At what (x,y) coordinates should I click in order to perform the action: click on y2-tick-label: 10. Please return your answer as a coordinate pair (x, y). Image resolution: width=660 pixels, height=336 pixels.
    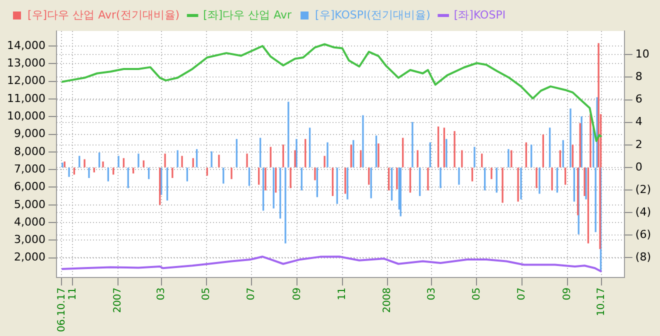
    Looking at the image, I should click on (642, 54).